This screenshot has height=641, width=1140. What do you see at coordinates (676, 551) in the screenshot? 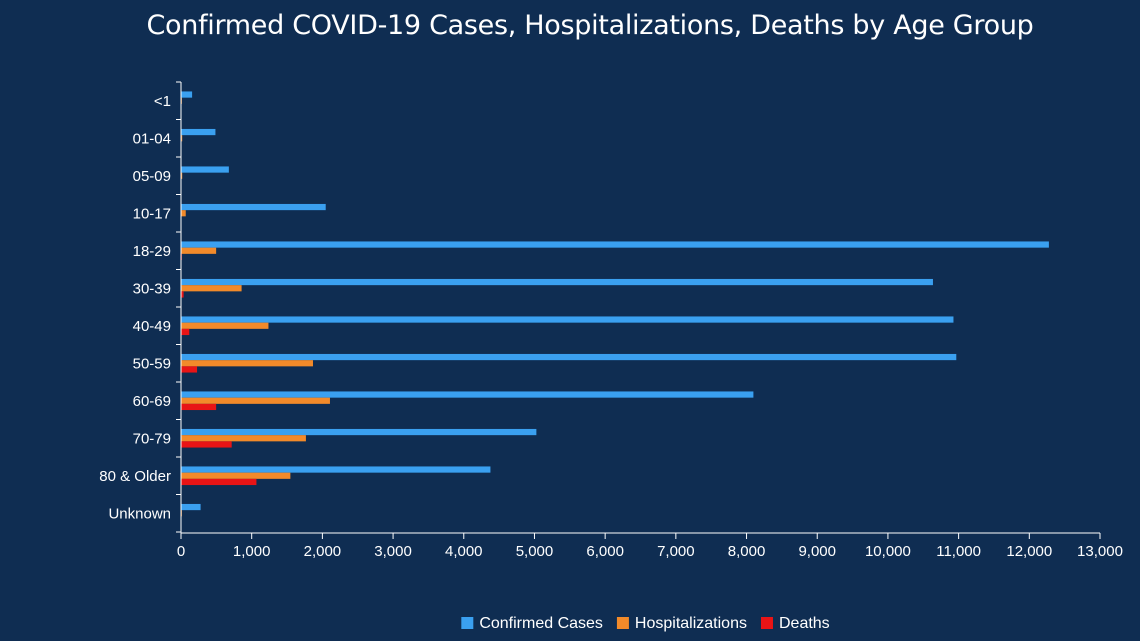
I see `x-tick-label: 7,000` at bounding box center [676, 551].